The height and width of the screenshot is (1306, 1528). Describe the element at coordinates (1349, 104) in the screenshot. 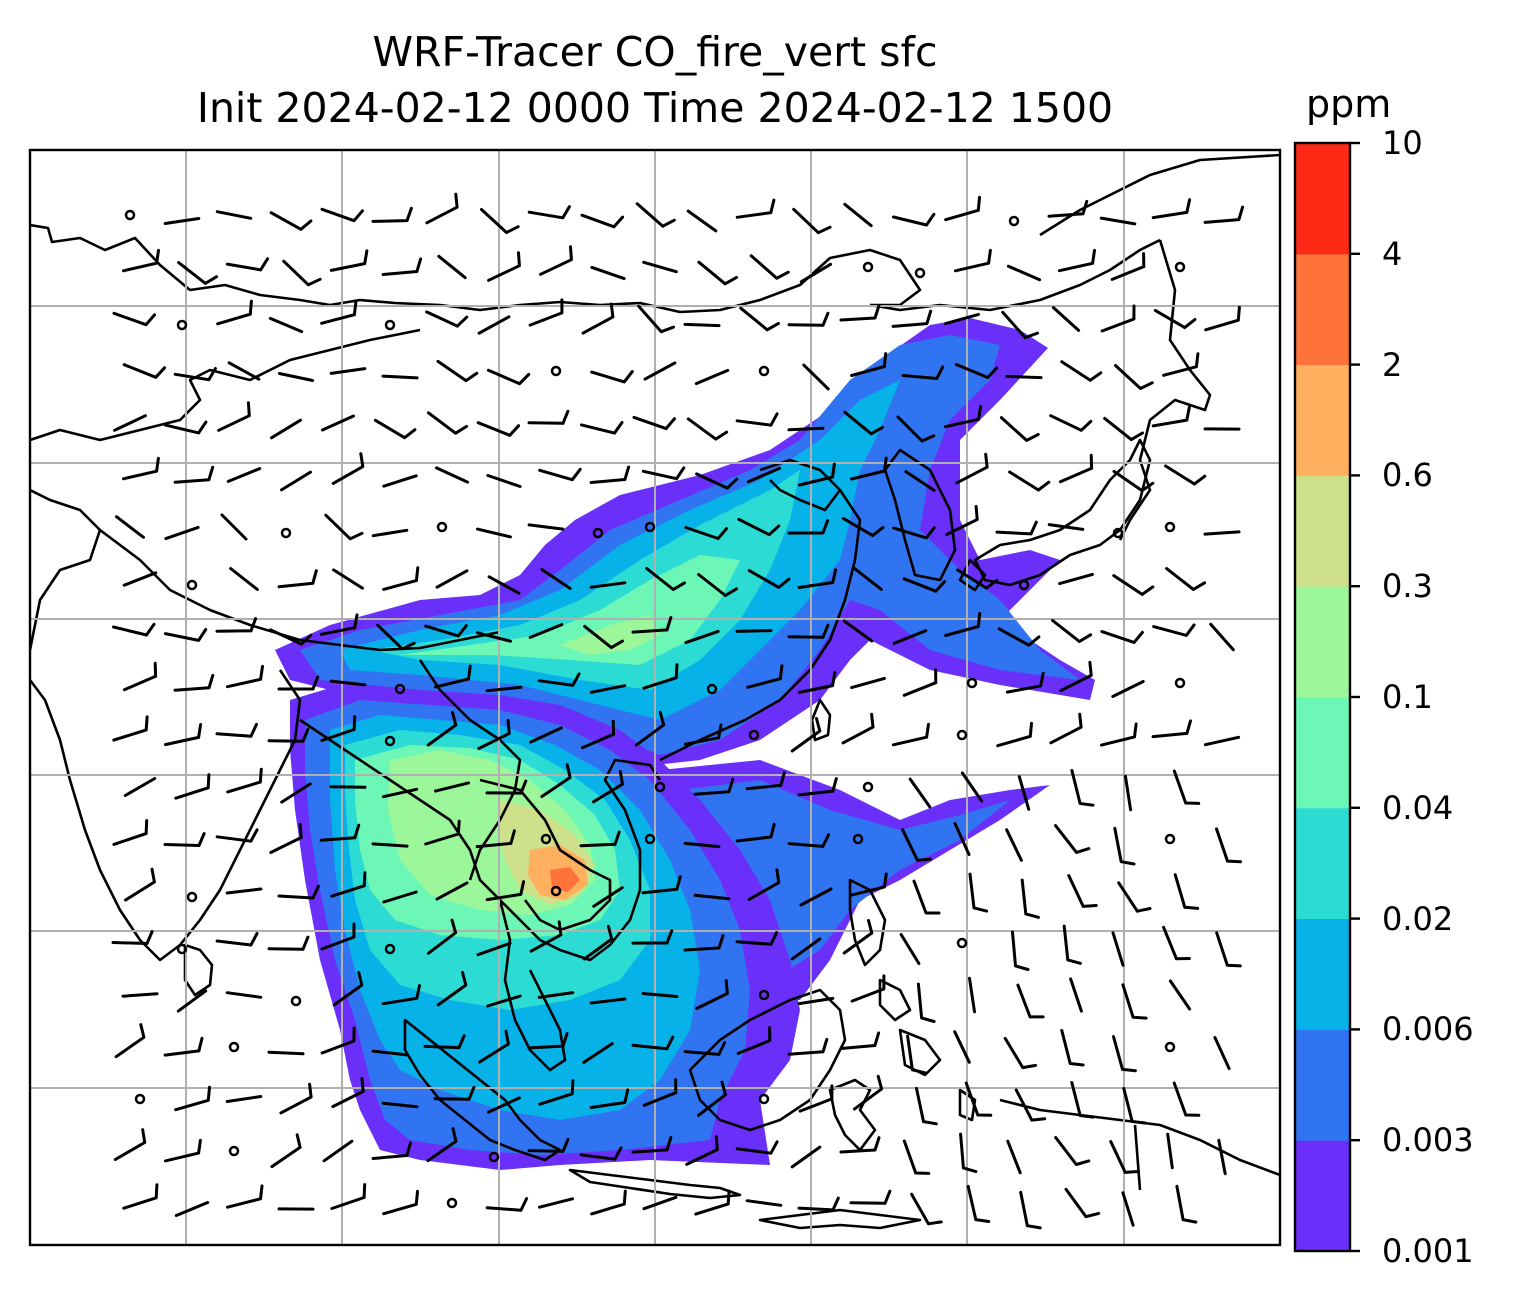

I see `colorbar-title: ppm` at that location.